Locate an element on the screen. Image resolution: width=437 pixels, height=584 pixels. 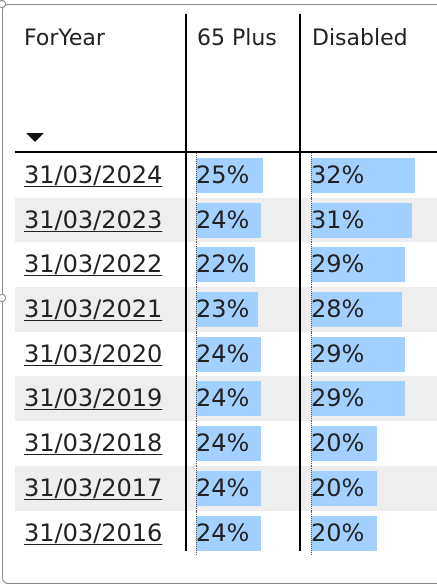
column-header-65-plus: 65 Plus is located at coordinates (242, 82).